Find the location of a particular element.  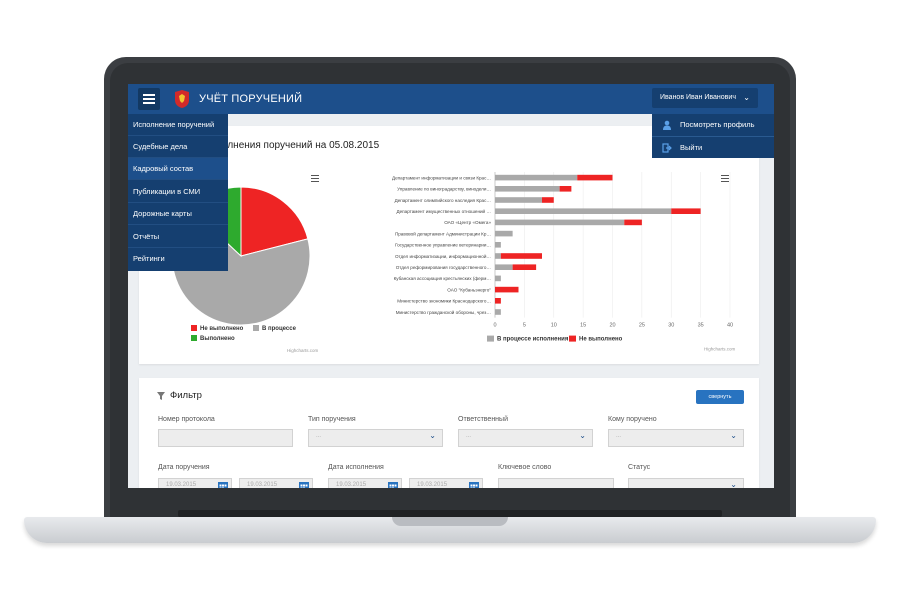

responsible-select: ... ⌄ is located at coordinates (525, 438).